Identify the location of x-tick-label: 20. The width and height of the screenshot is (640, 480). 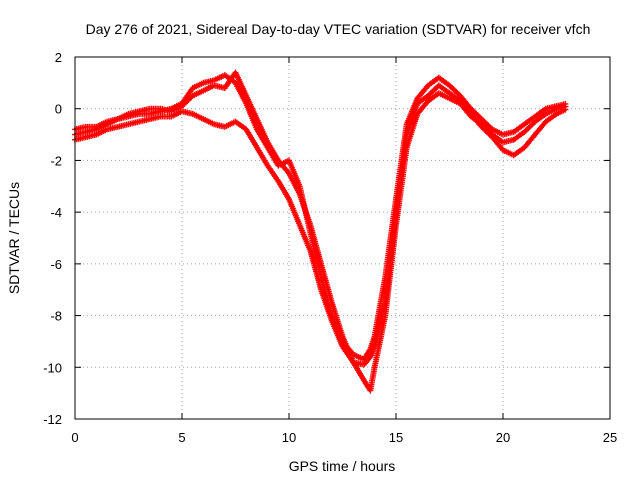
(503, 437).